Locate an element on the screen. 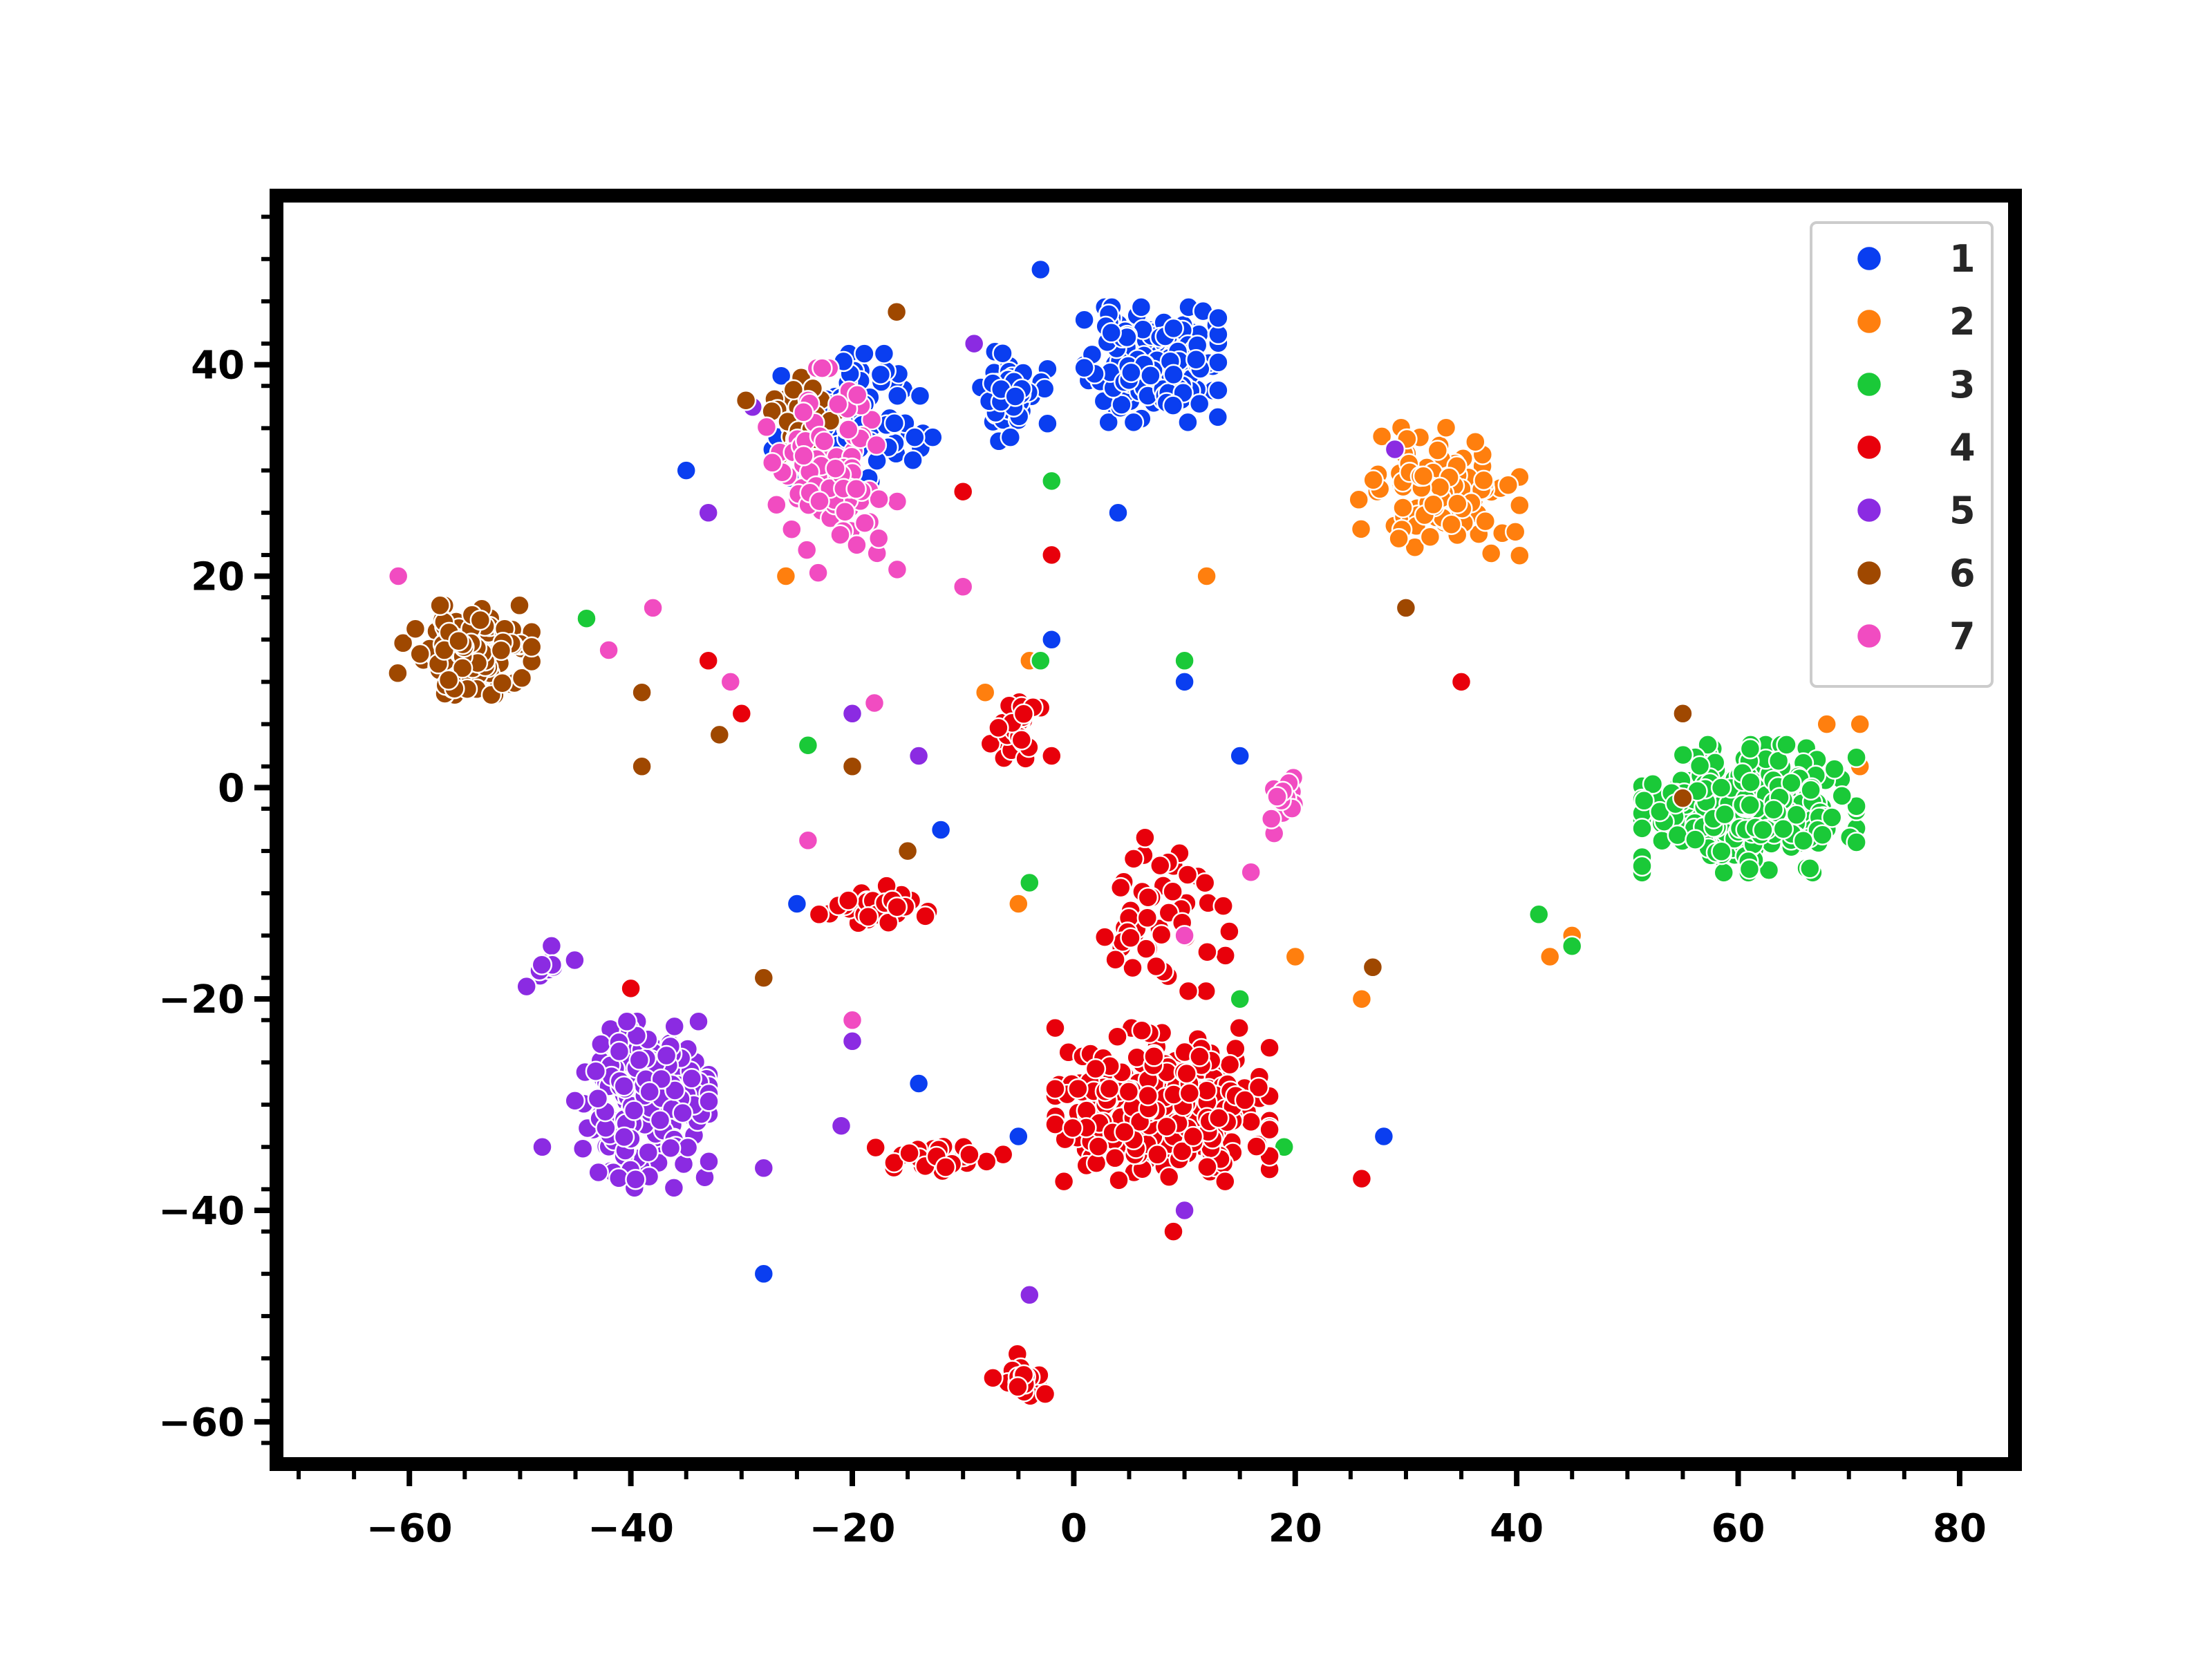 This screenshot has height=1659, width=2212. x-tick-label: 0 is located at coordinates (1073, 1529).